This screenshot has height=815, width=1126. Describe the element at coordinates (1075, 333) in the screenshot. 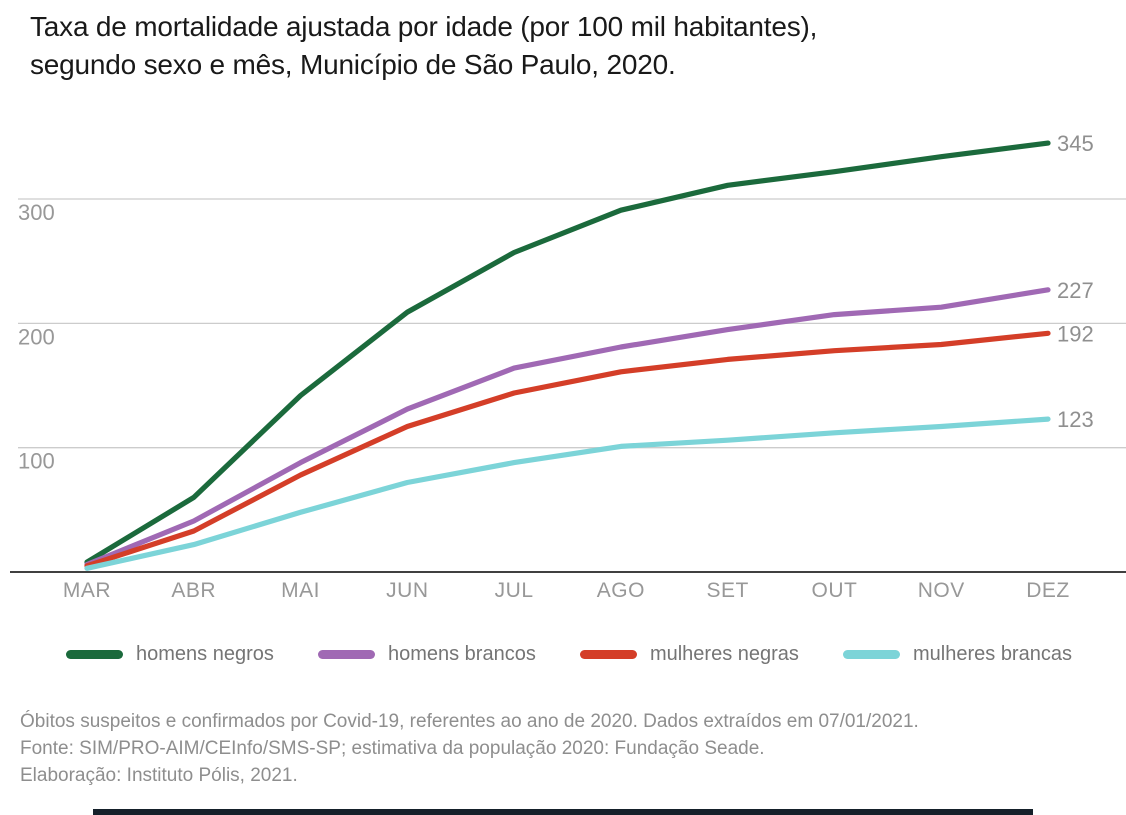

I see `end-value-label-192: 192` at that location.